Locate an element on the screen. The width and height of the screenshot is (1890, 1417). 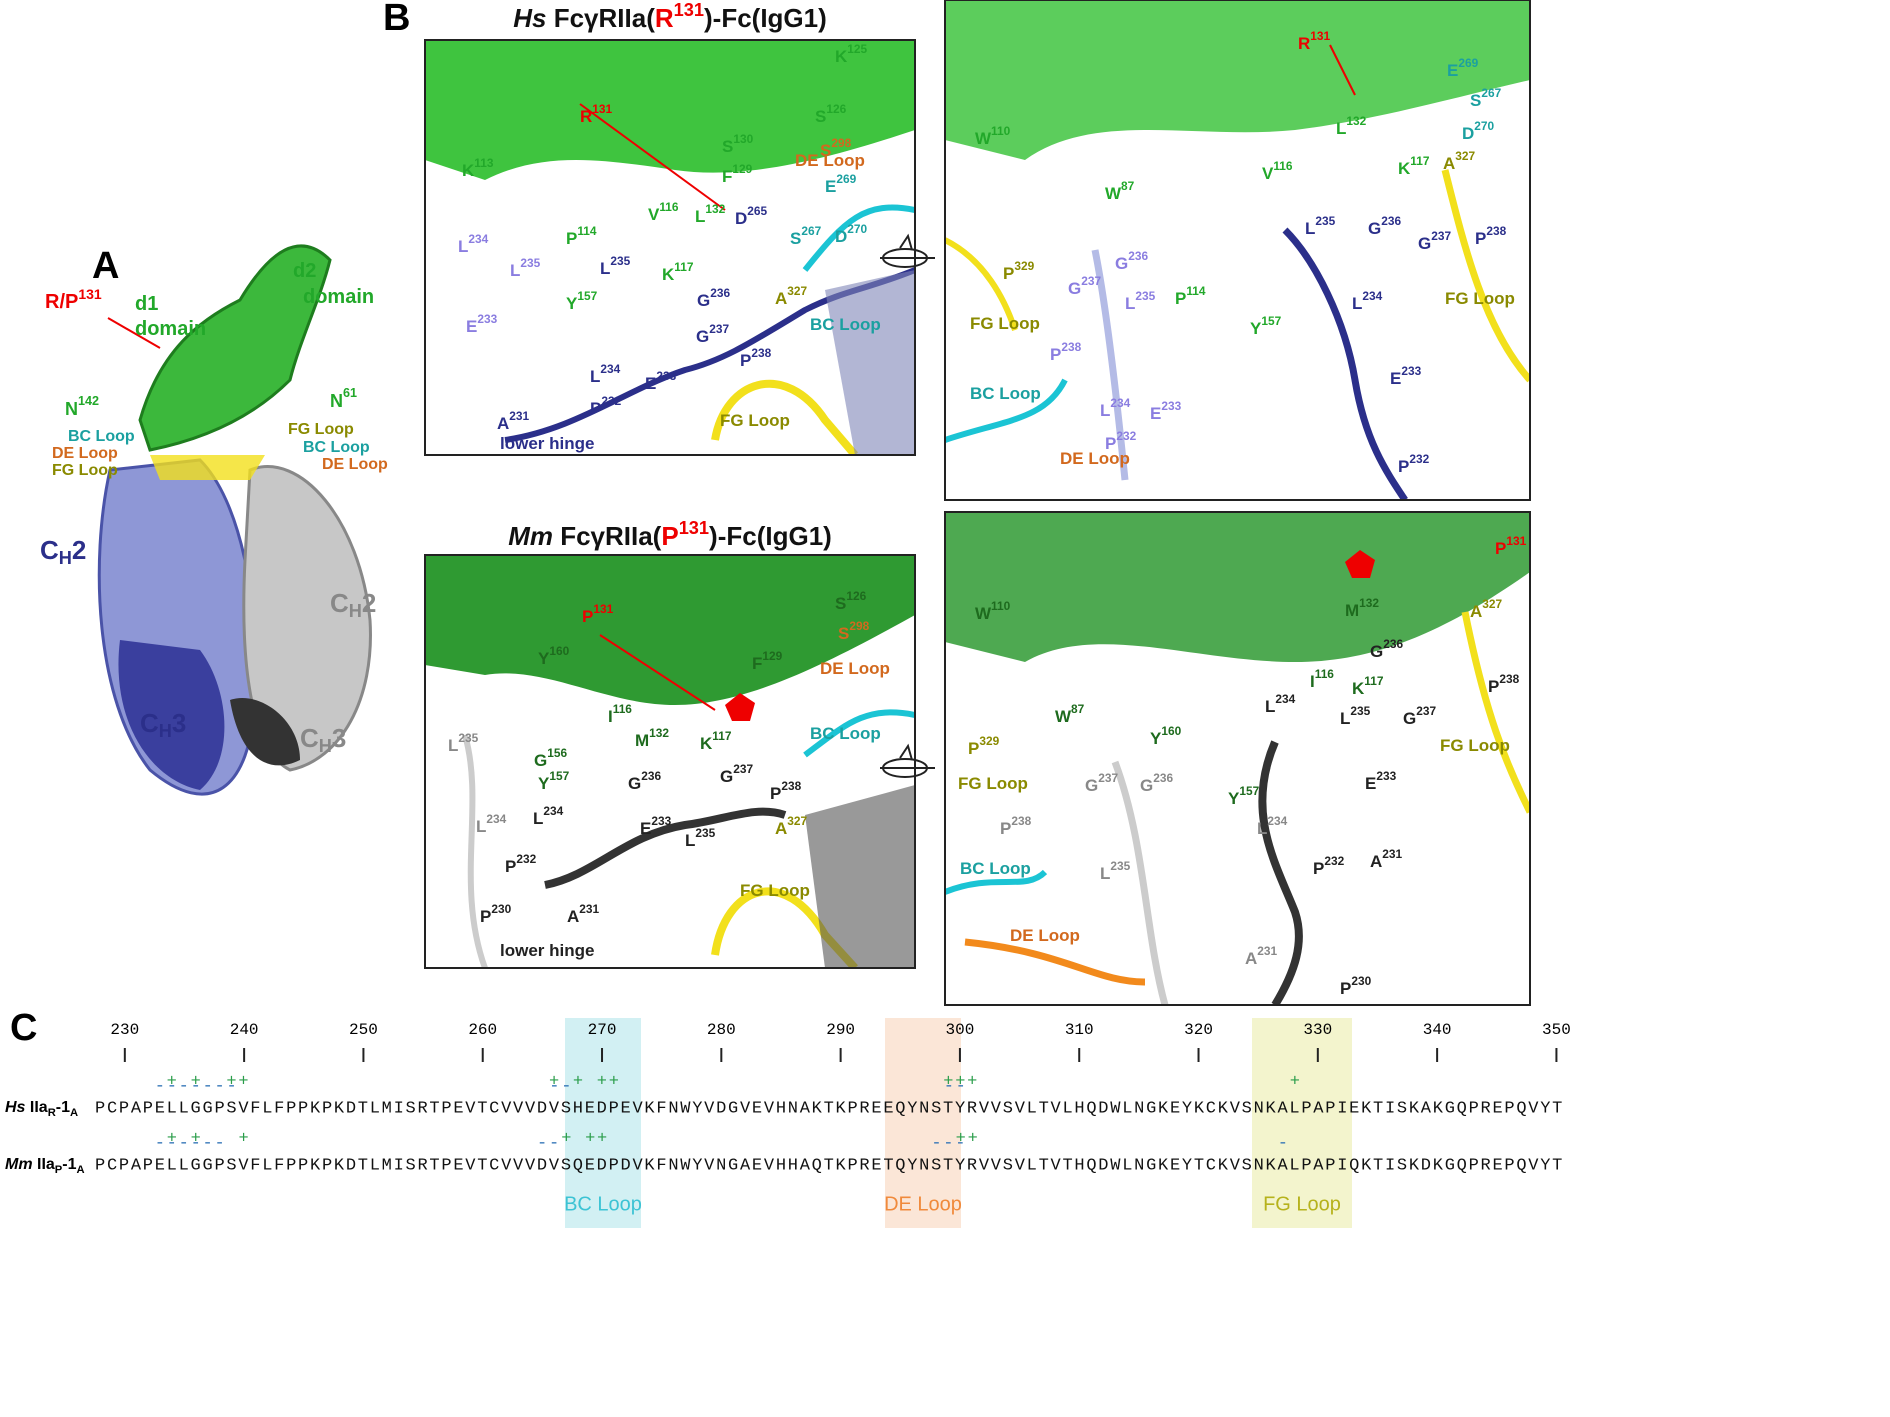
label-text: W is located at coordinates (983, 138).